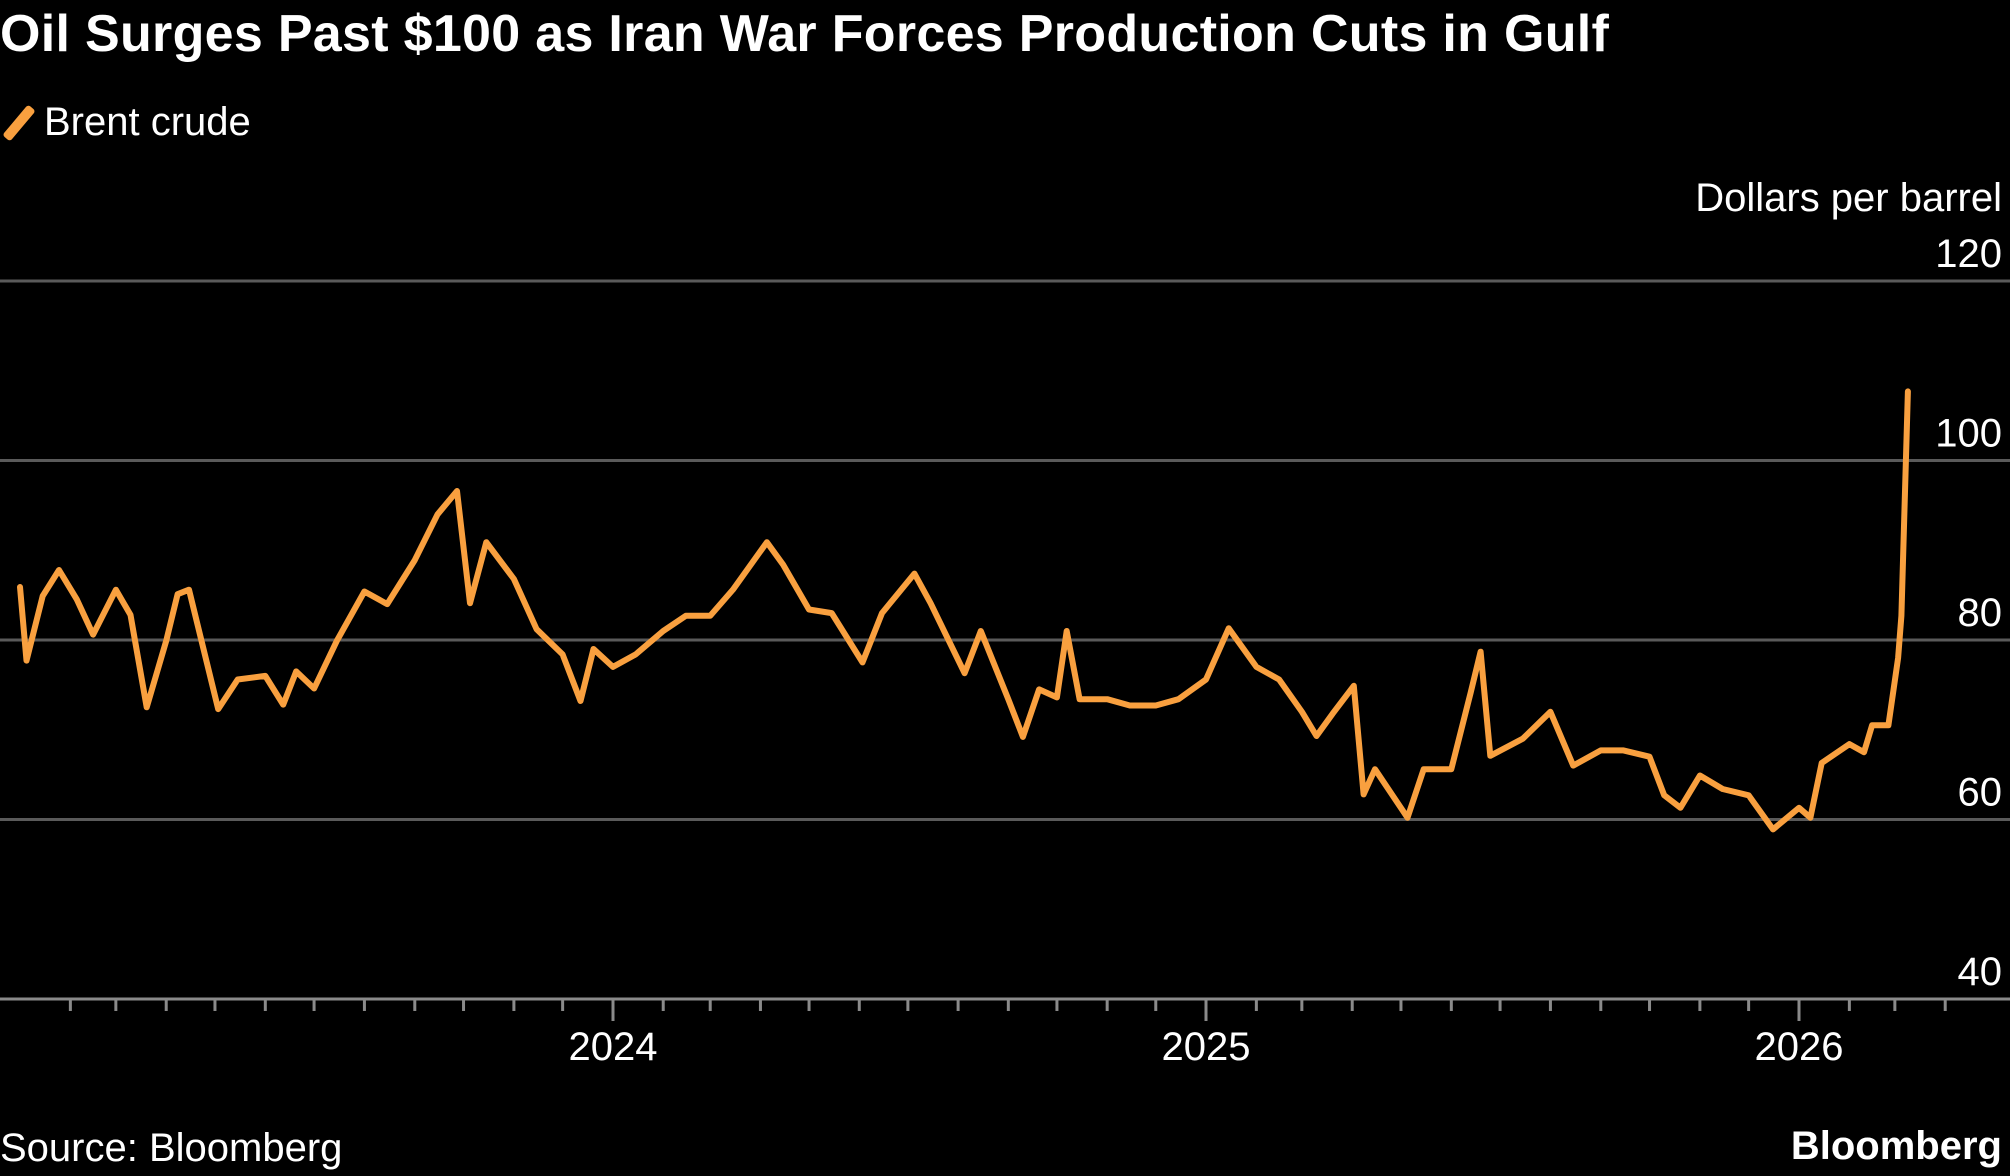 Image resolution: width=2010 pixels, height=1176 pixels. Describe the element at coordinates (613, 1047) in the screenshot. I see `x-tick-label-2024: 2024` at that location.